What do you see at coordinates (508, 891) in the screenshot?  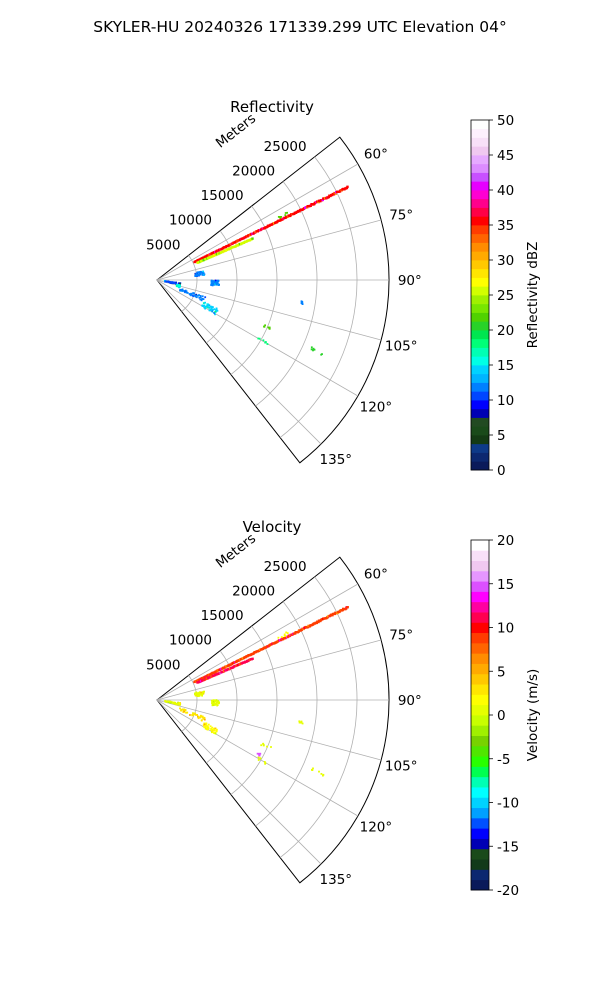 I see `colorbar-tick-label: -20` at bounding box center [508, 891].